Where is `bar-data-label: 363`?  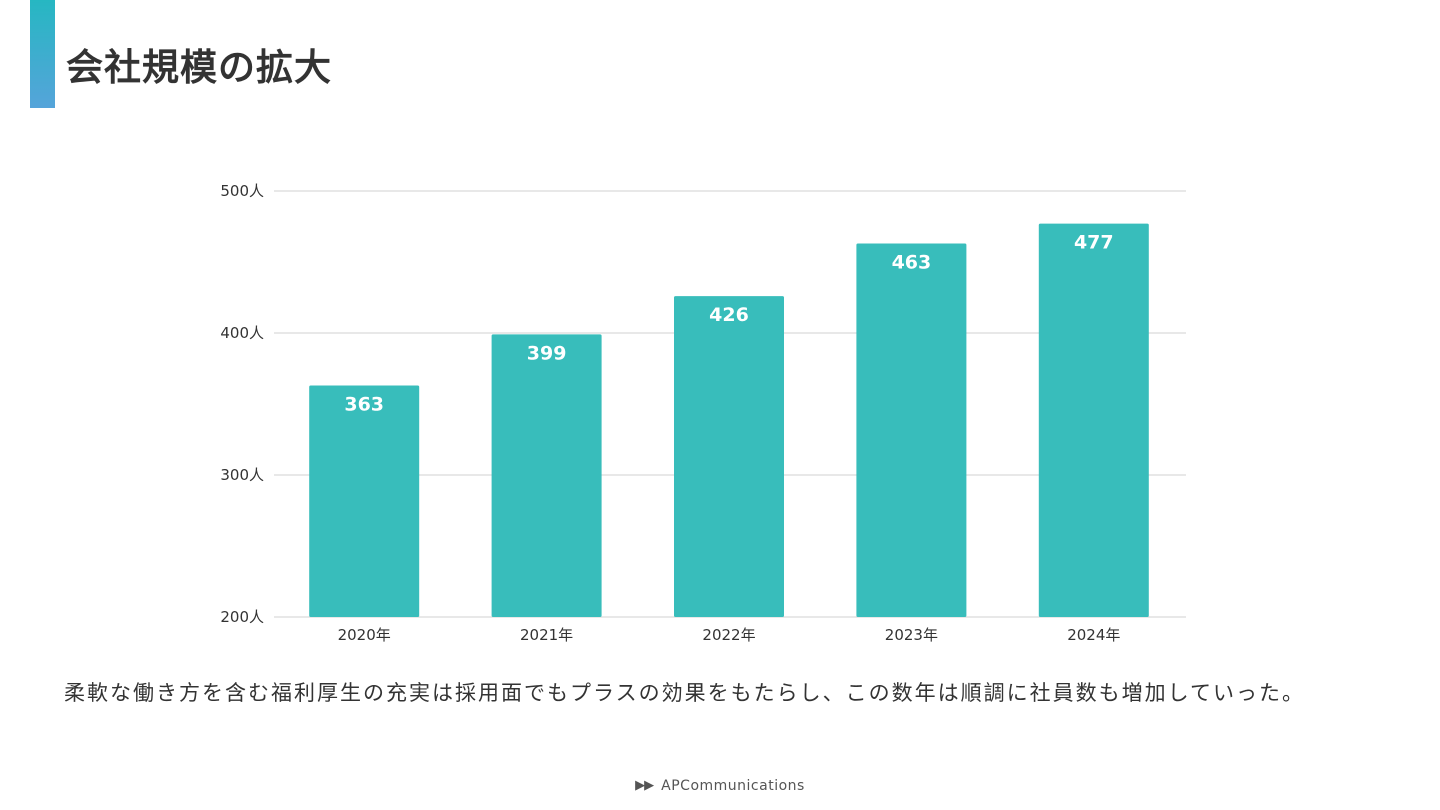 bar-data-label: 363 is located at coordinates (364, 405).